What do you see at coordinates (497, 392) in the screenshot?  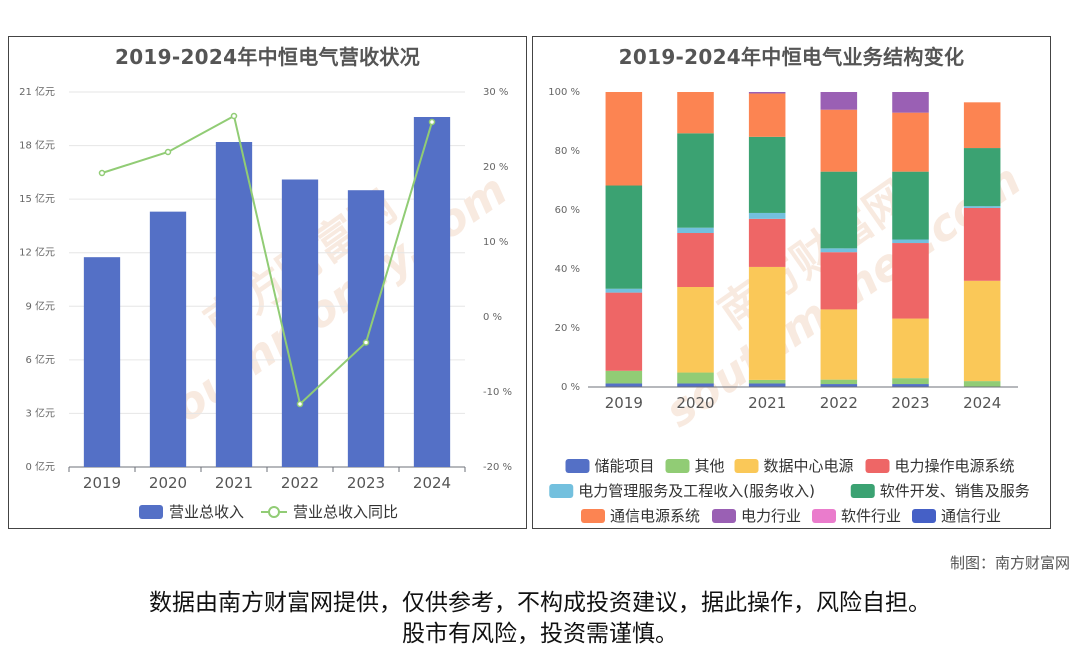 I see `y2-tick-label: -10 %` at bounding box center [497, 392].